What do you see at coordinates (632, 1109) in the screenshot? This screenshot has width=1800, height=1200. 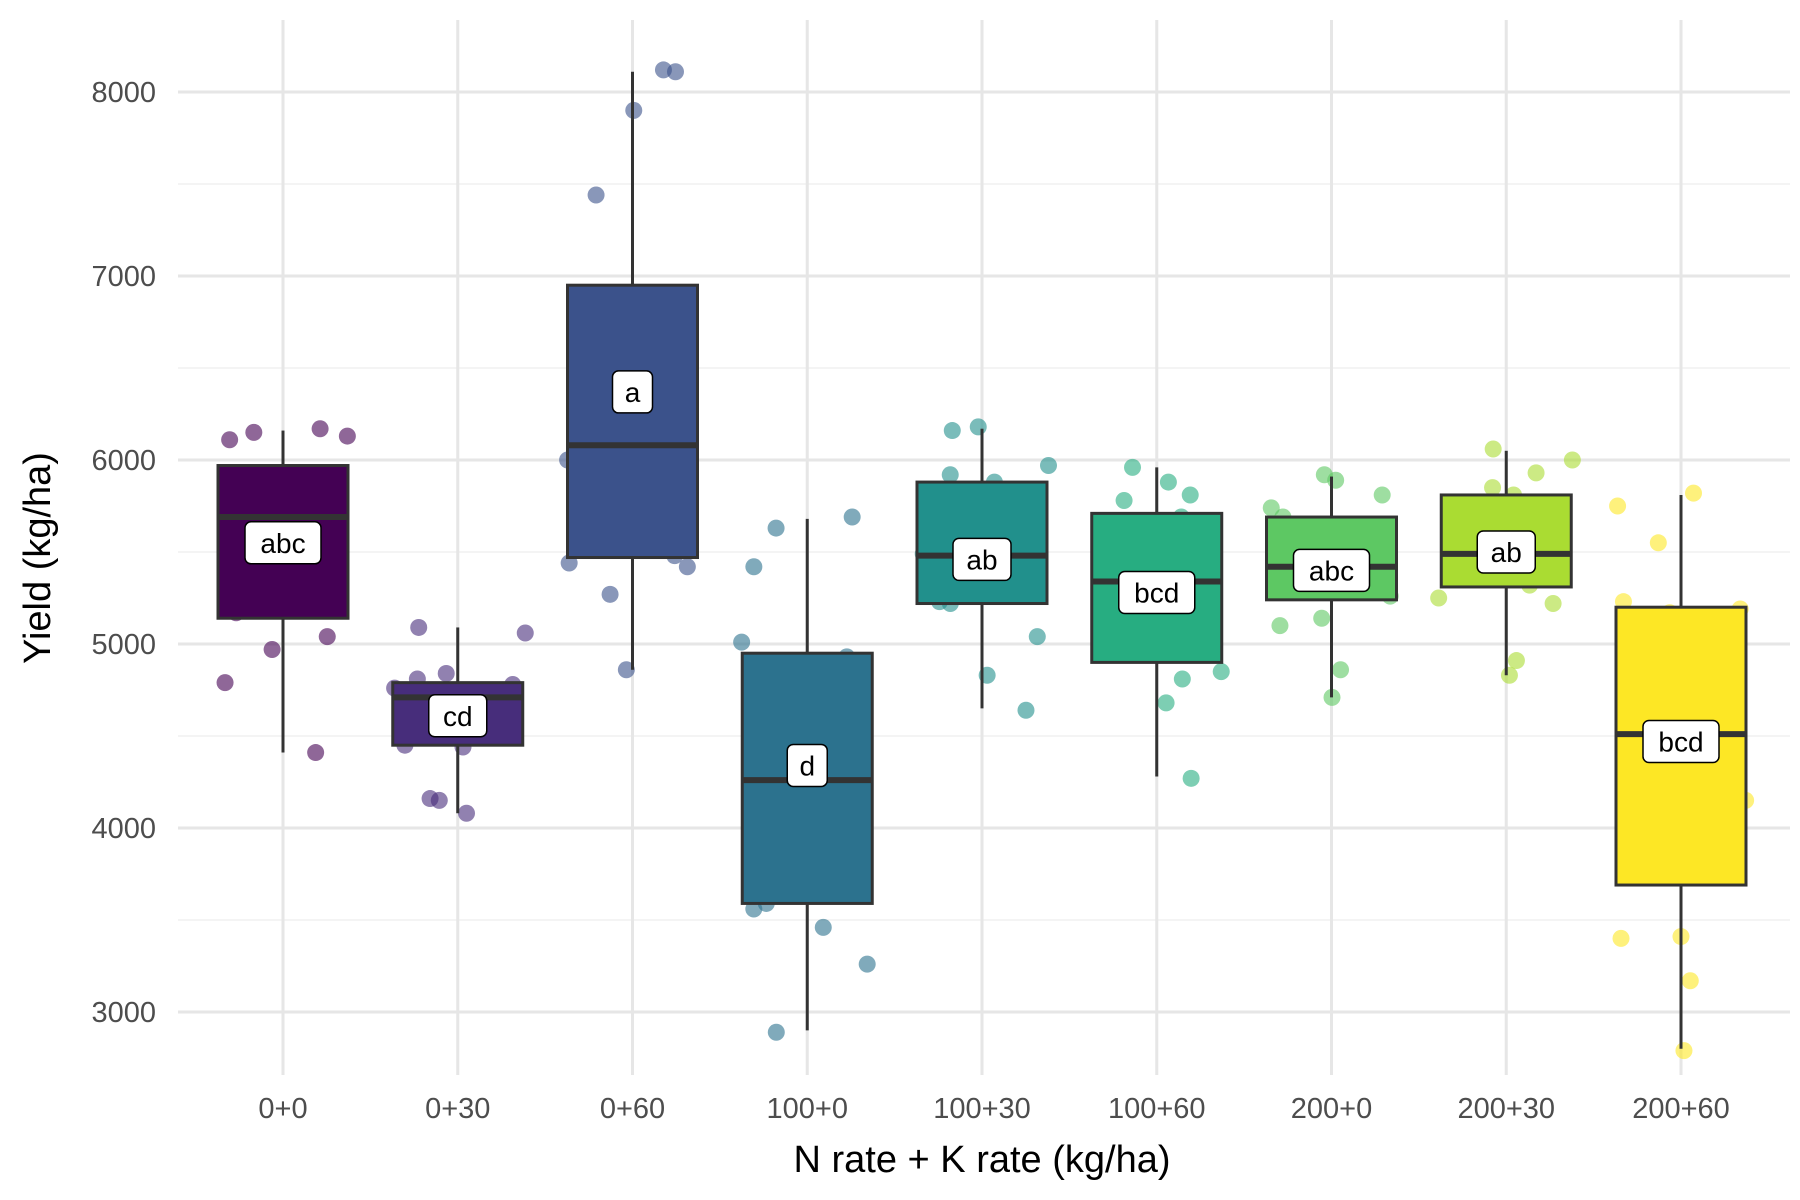 I see `x-tick-label: 0+60` at bounding box center [632, 1109].